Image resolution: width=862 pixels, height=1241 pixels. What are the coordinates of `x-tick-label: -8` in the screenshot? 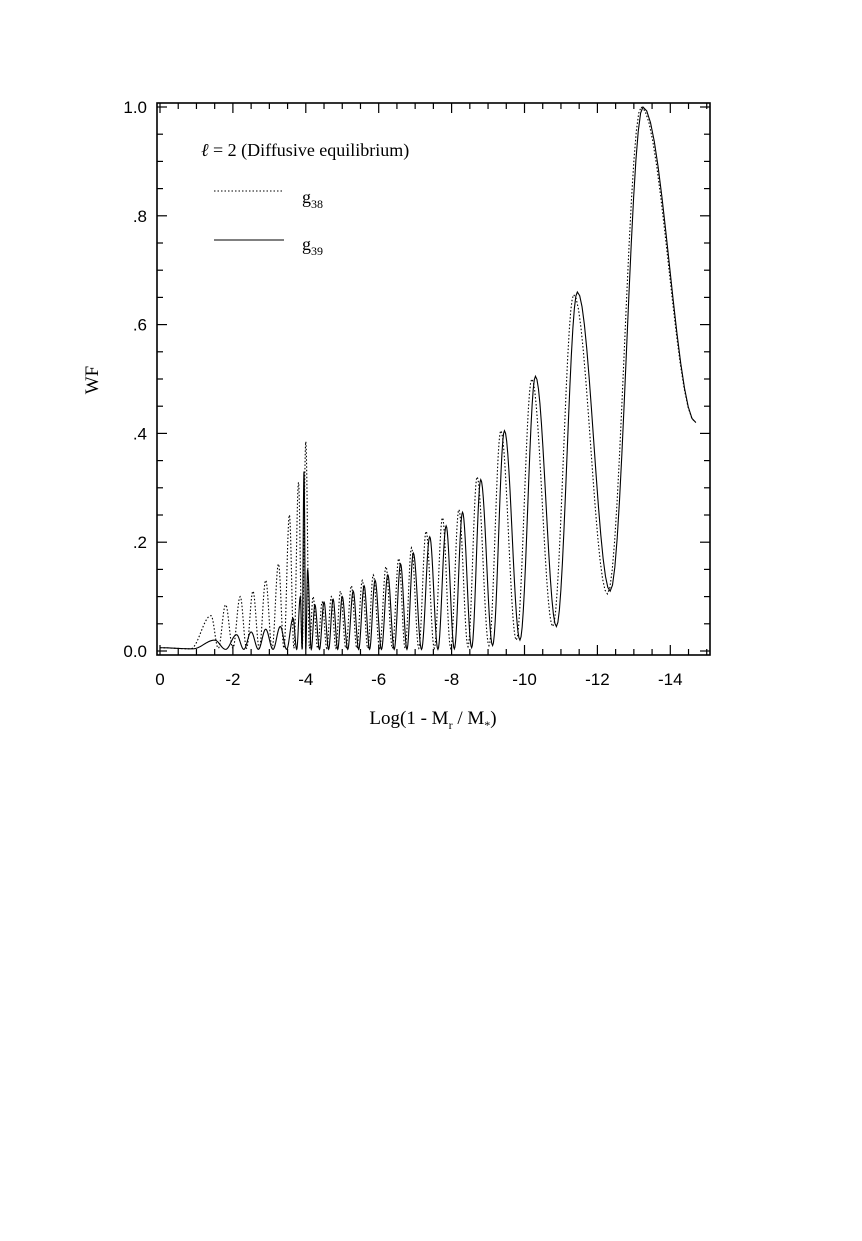 It's located at (451, 679).